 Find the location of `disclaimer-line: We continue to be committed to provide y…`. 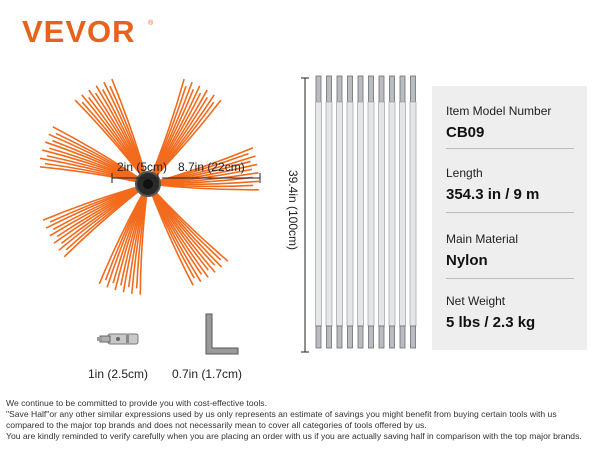

disclaimer-line: We continue to be committed to provide y… is located at coordinates (136, 403).